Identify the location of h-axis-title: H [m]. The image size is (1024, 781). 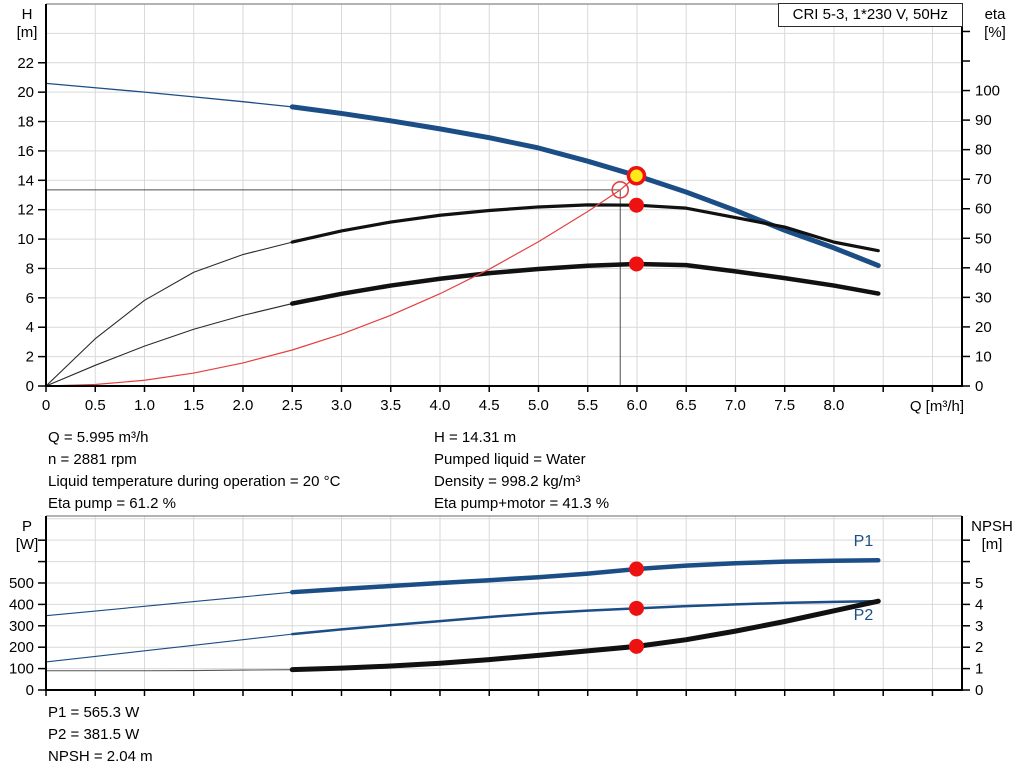
(27, 23).